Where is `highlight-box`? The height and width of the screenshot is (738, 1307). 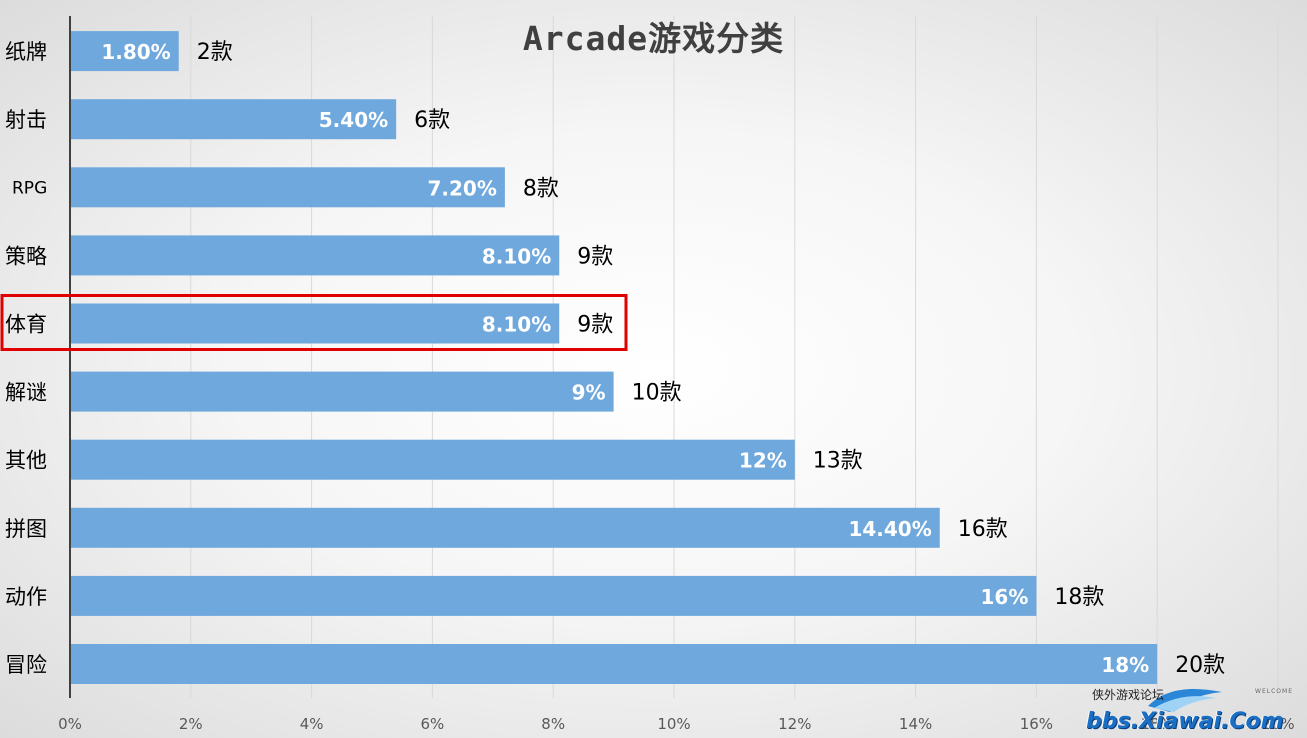 highlight-box is located at coordinates (314, 322).